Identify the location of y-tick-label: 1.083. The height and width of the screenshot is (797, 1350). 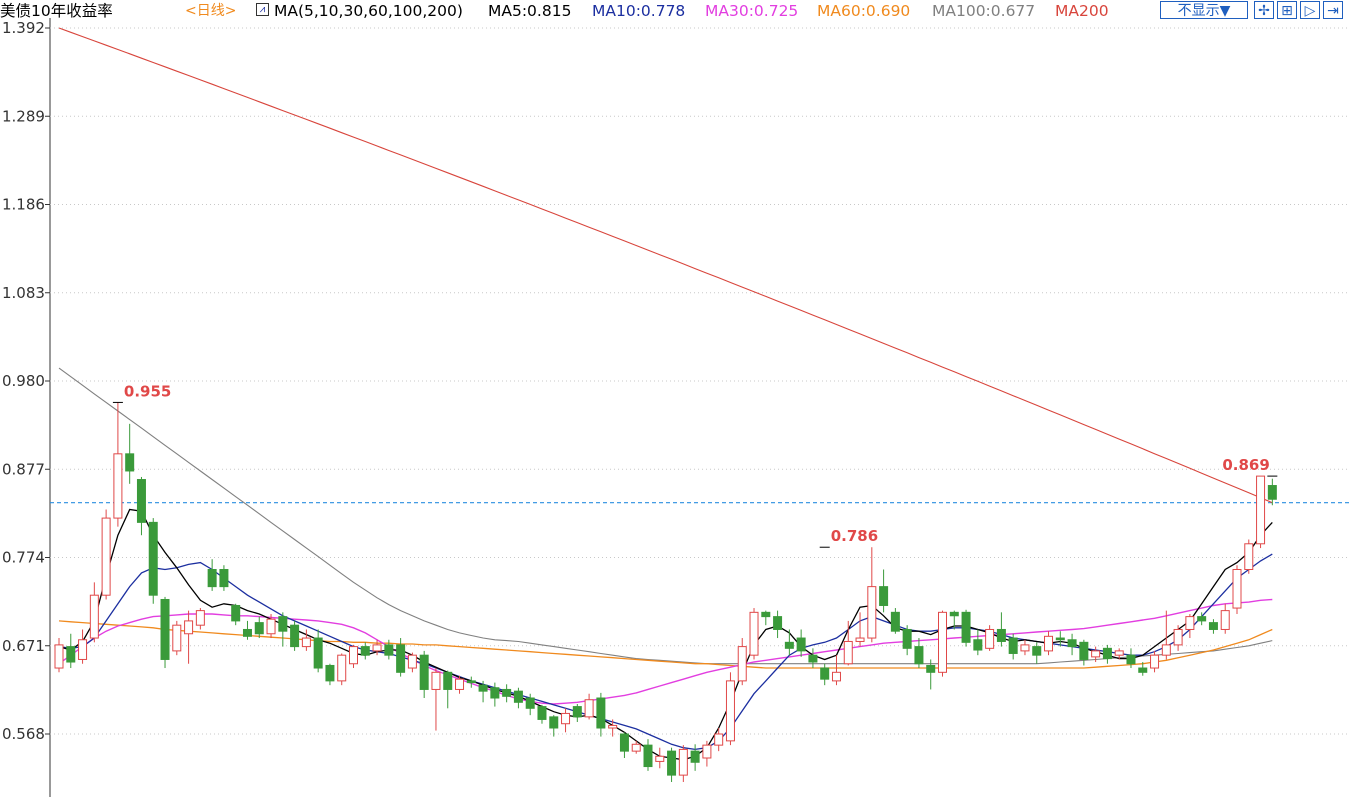
(23, 293).